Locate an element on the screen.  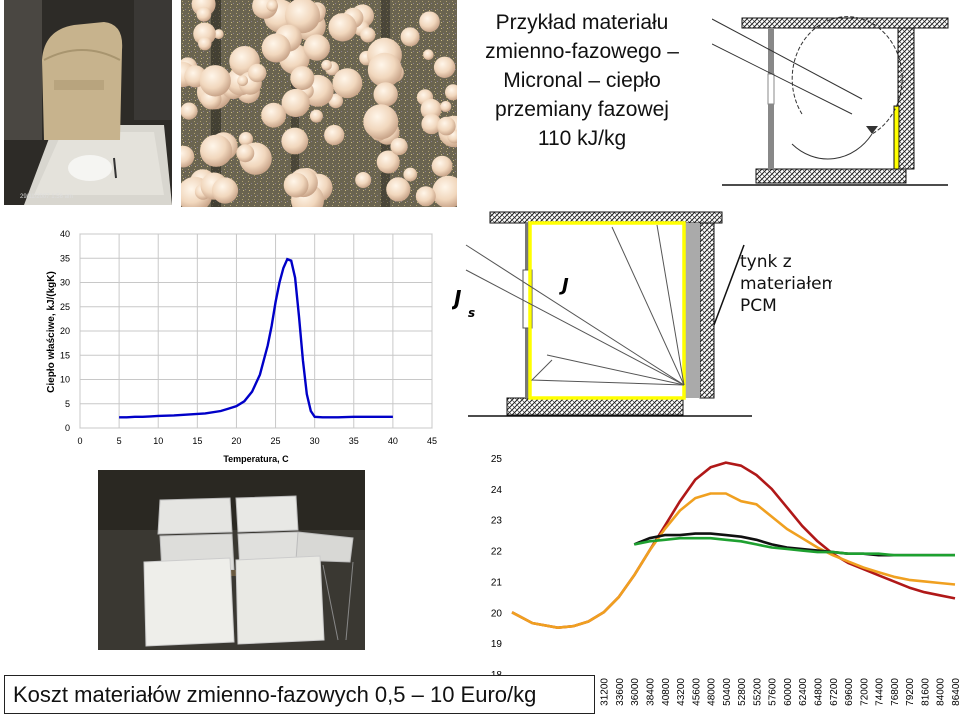
room-outer-wall is located at coordinates (707, 310).